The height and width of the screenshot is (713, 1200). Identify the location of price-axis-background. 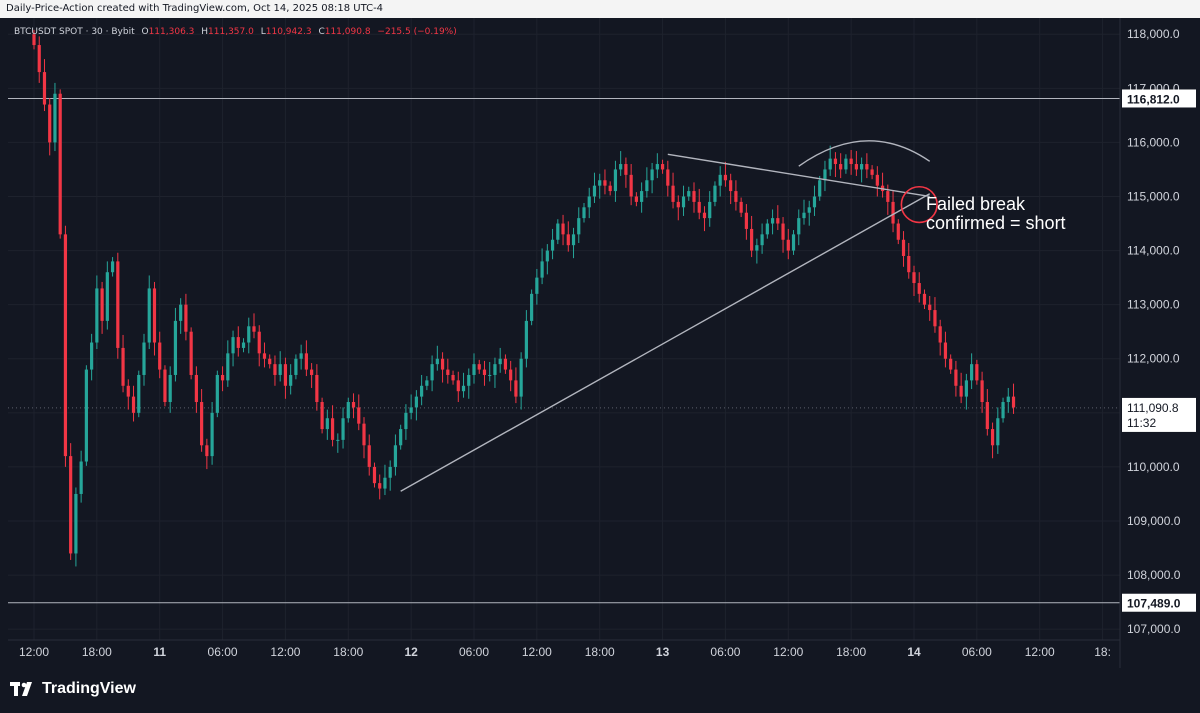
(1160, 329).